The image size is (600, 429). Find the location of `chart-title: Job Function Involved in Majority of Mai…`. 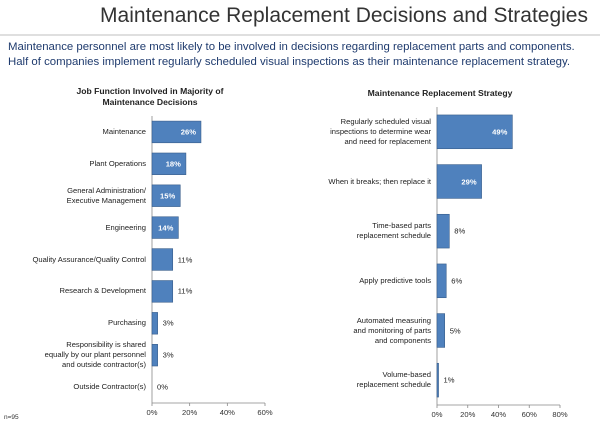

chart-title: Job Function Involved in Majority of Mai… is located at coordinates (150, 96).